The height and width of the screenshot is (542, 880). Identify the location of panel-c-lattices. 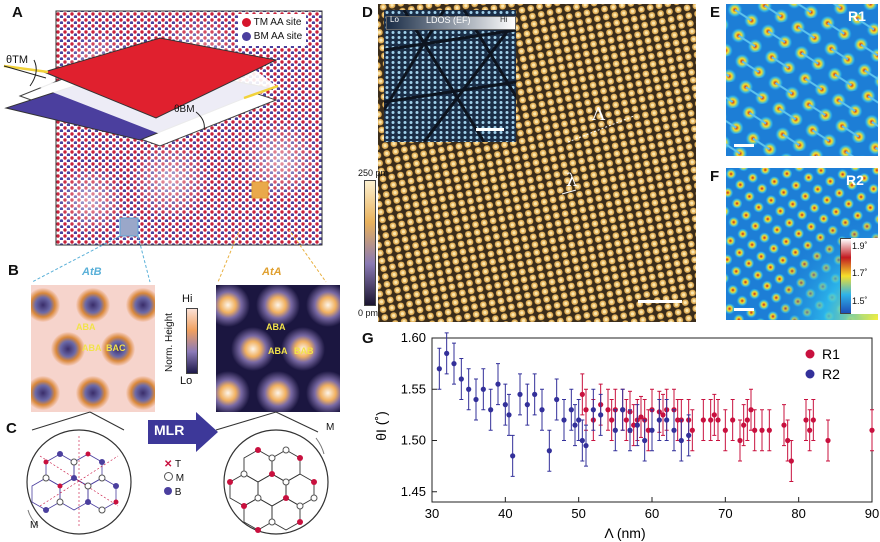
(177, 473).